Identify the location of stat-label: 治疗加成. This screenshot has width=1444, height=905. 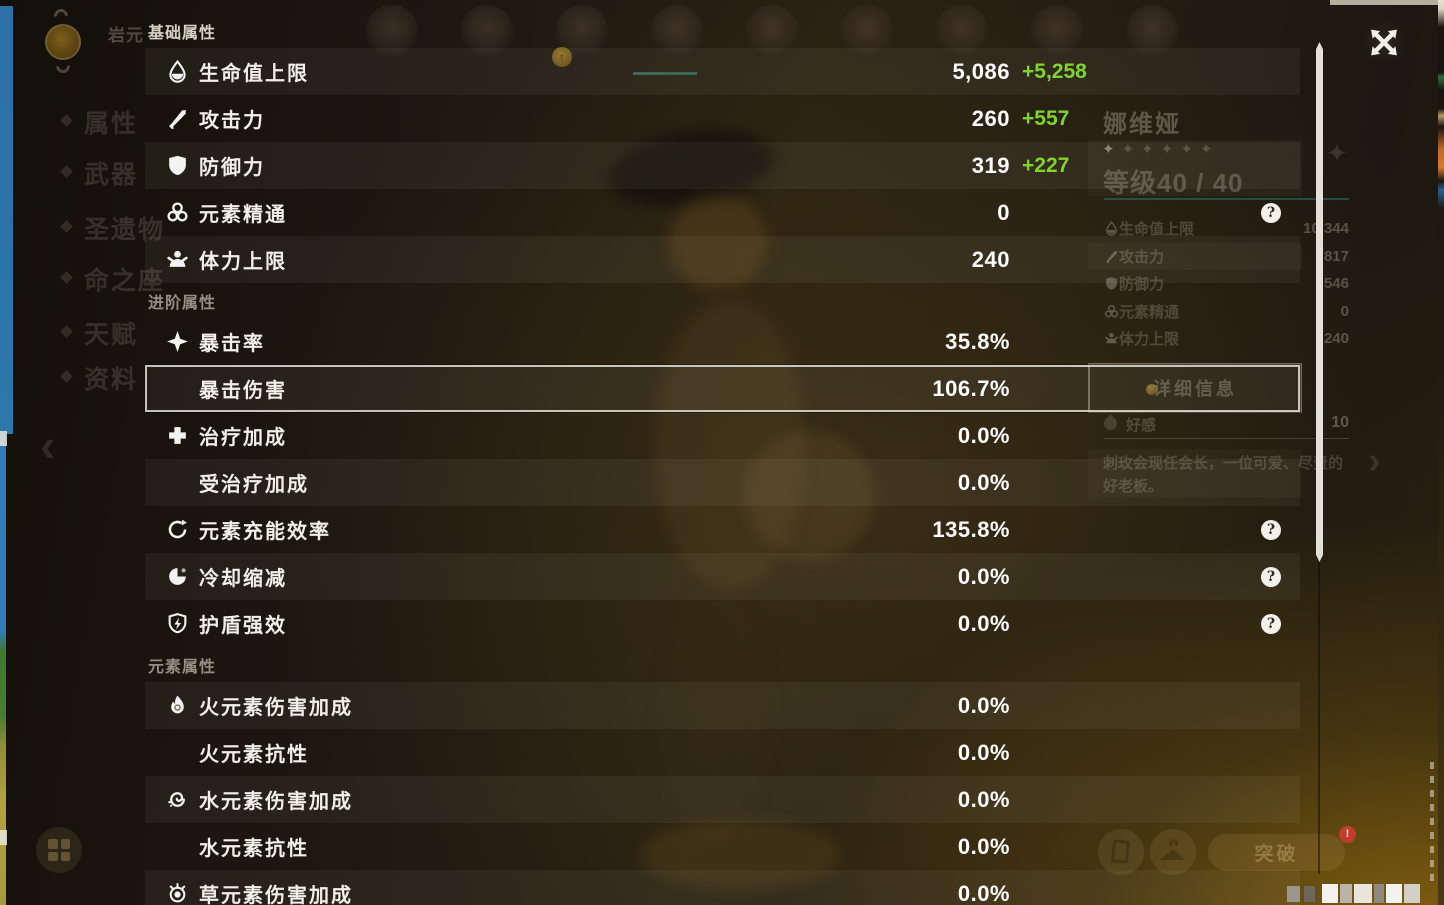
(243, 438).